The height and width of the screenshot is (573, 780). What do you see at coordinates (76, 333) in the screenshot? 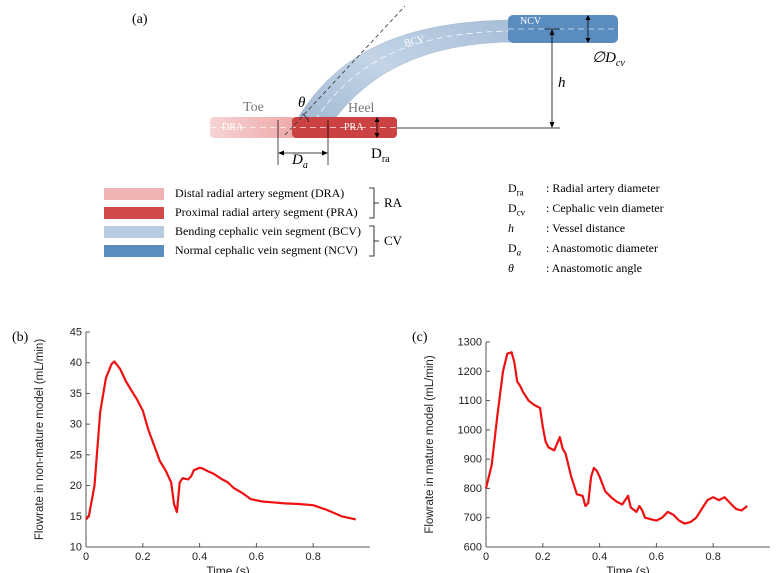
I see `chart-b-y-tick-label: 45` at bounding box center [76, 333].